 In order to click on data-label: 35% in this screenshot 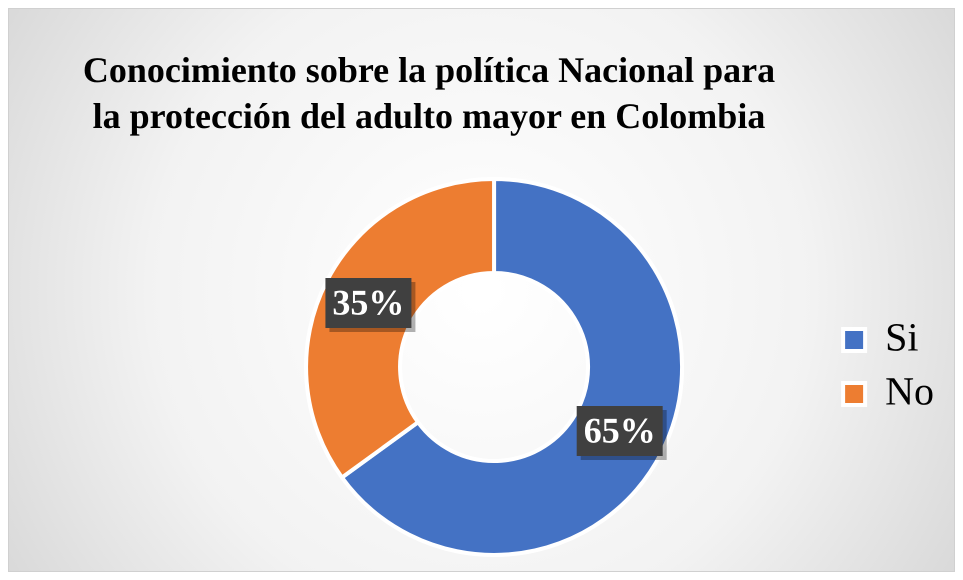, I will do `click(368, 302)`.